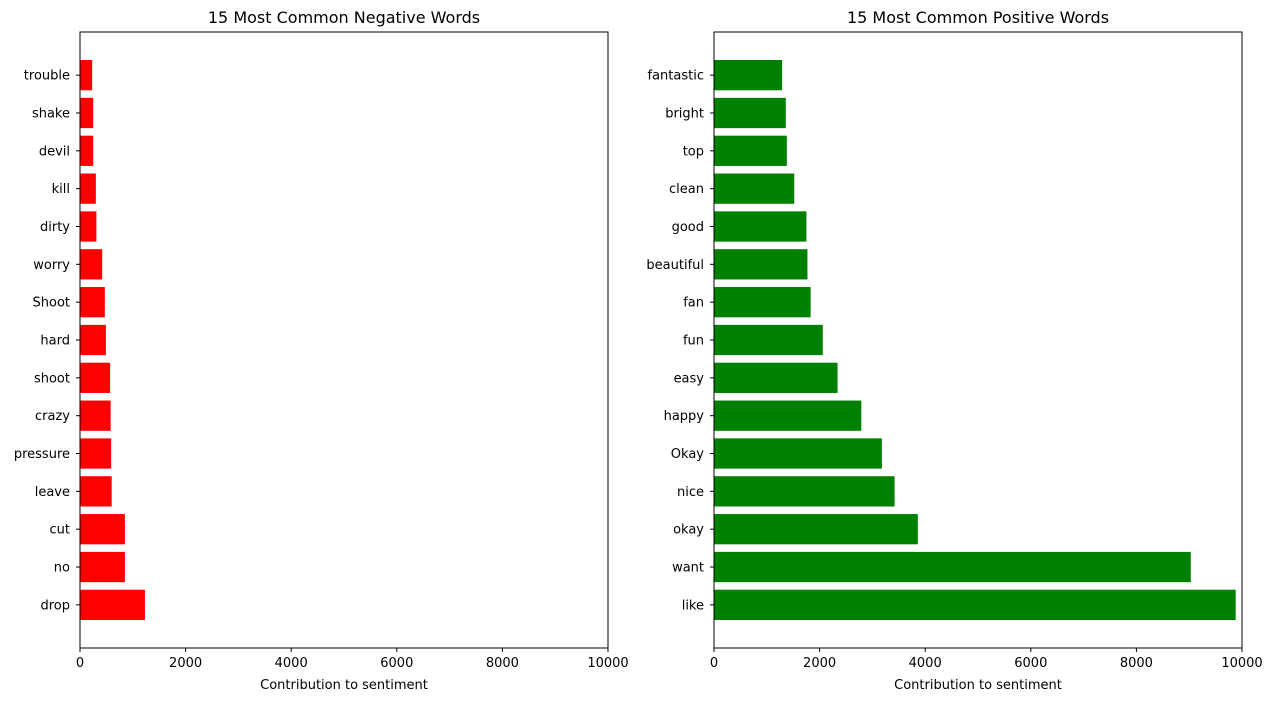  What do you see at coordinates (688, 227) in the screenshot?
I see `positive-ytick-label-good: good` at bounding box center [688, 227].